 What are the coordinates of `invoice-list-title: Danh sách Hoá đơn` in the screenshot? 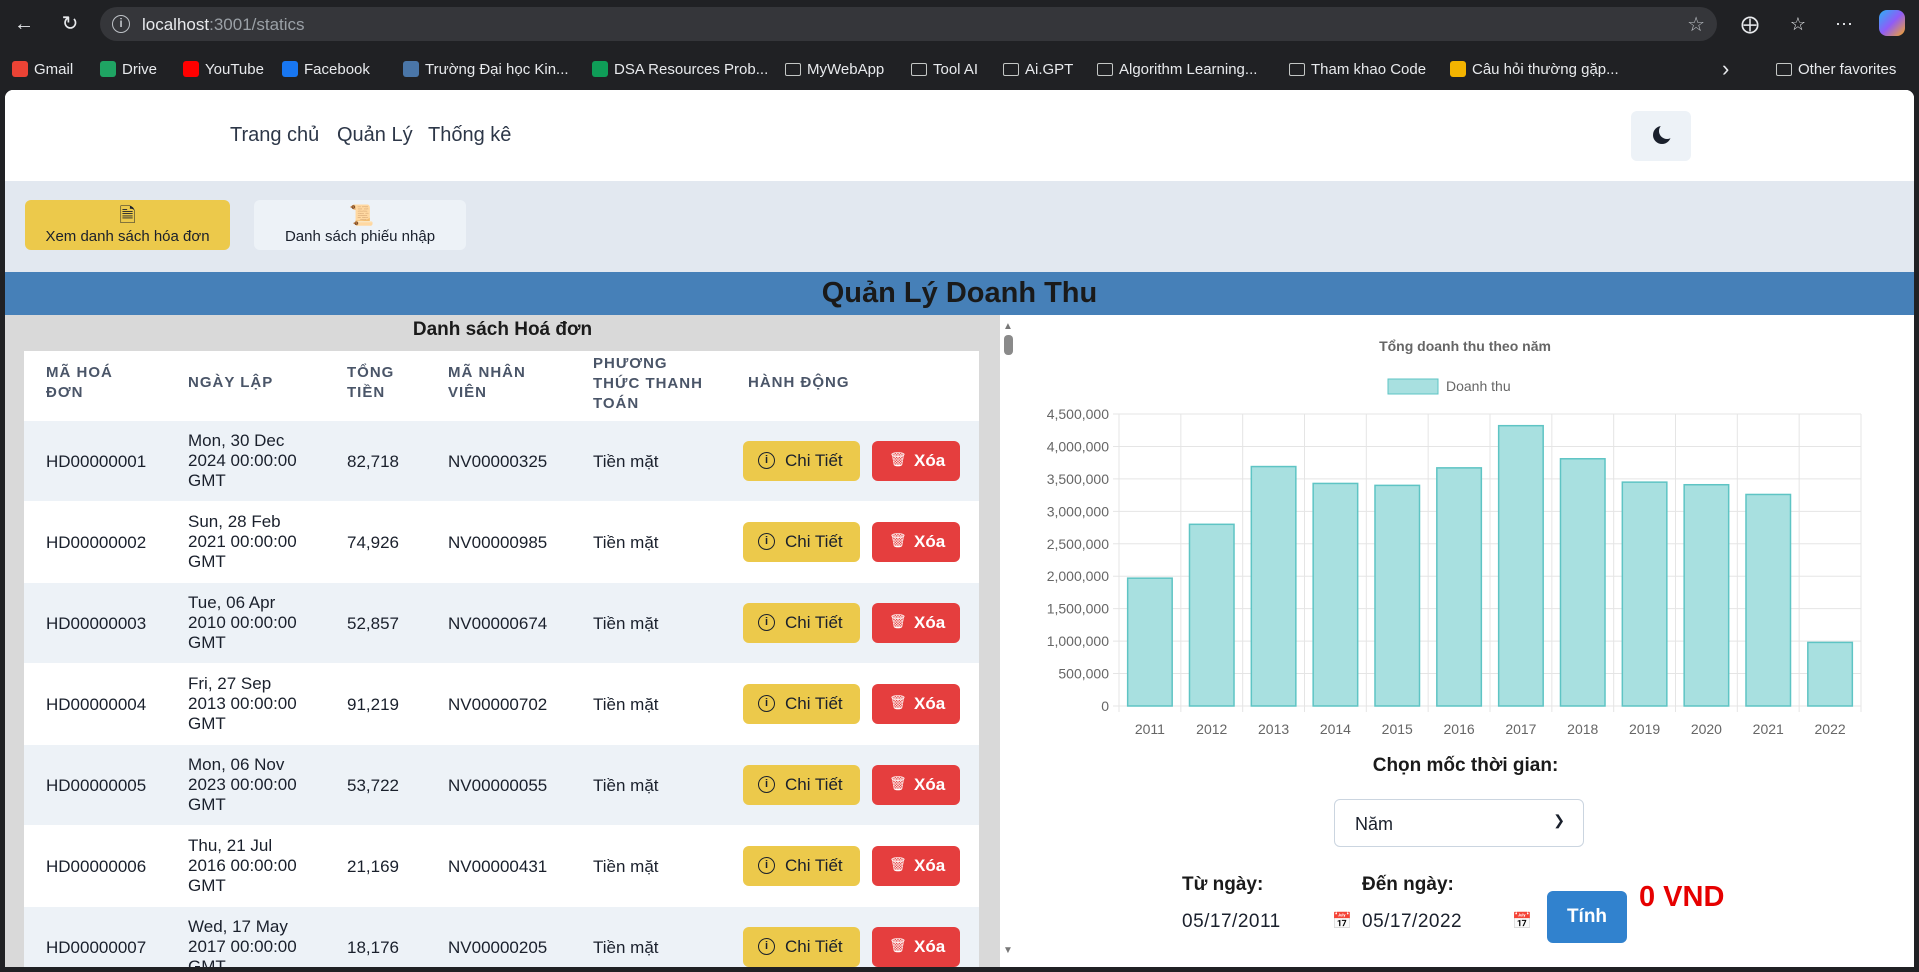 It's located at (502, 329).